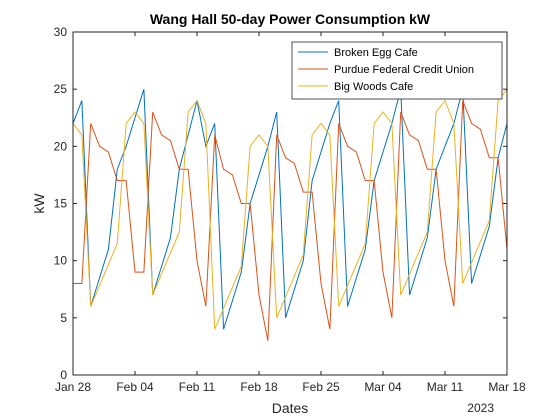  I want to click on x-tick-label: Feb 04, so click(135, 387).